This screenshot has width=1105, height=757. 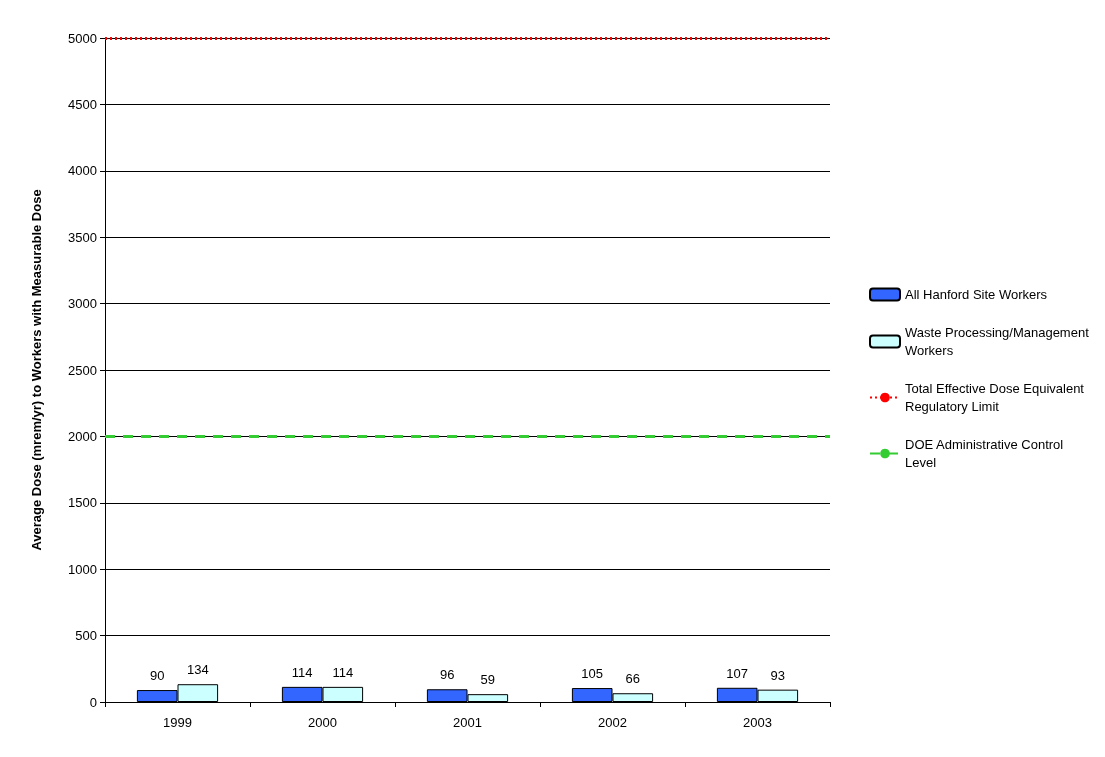 I want to click on data-label: 134, so click(x=197, y=670).